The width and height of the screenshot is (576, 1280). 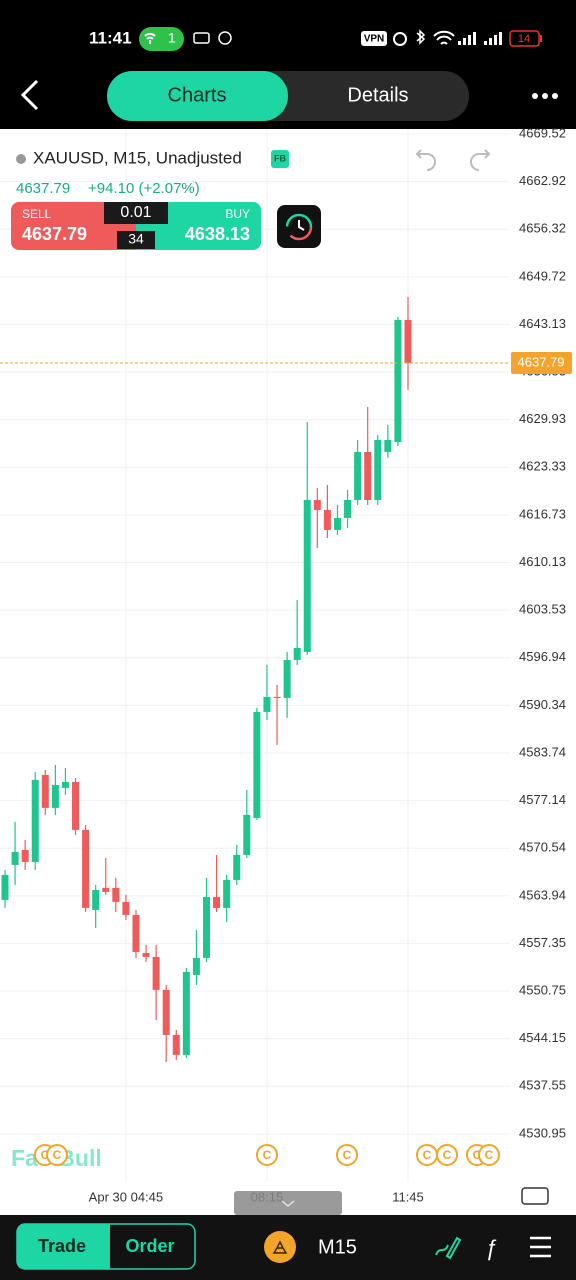 What do you see at coordinates (542, 847) in the screenshot?
I see `y-tick-label: 4570.54` at bounding box center [542, 847].